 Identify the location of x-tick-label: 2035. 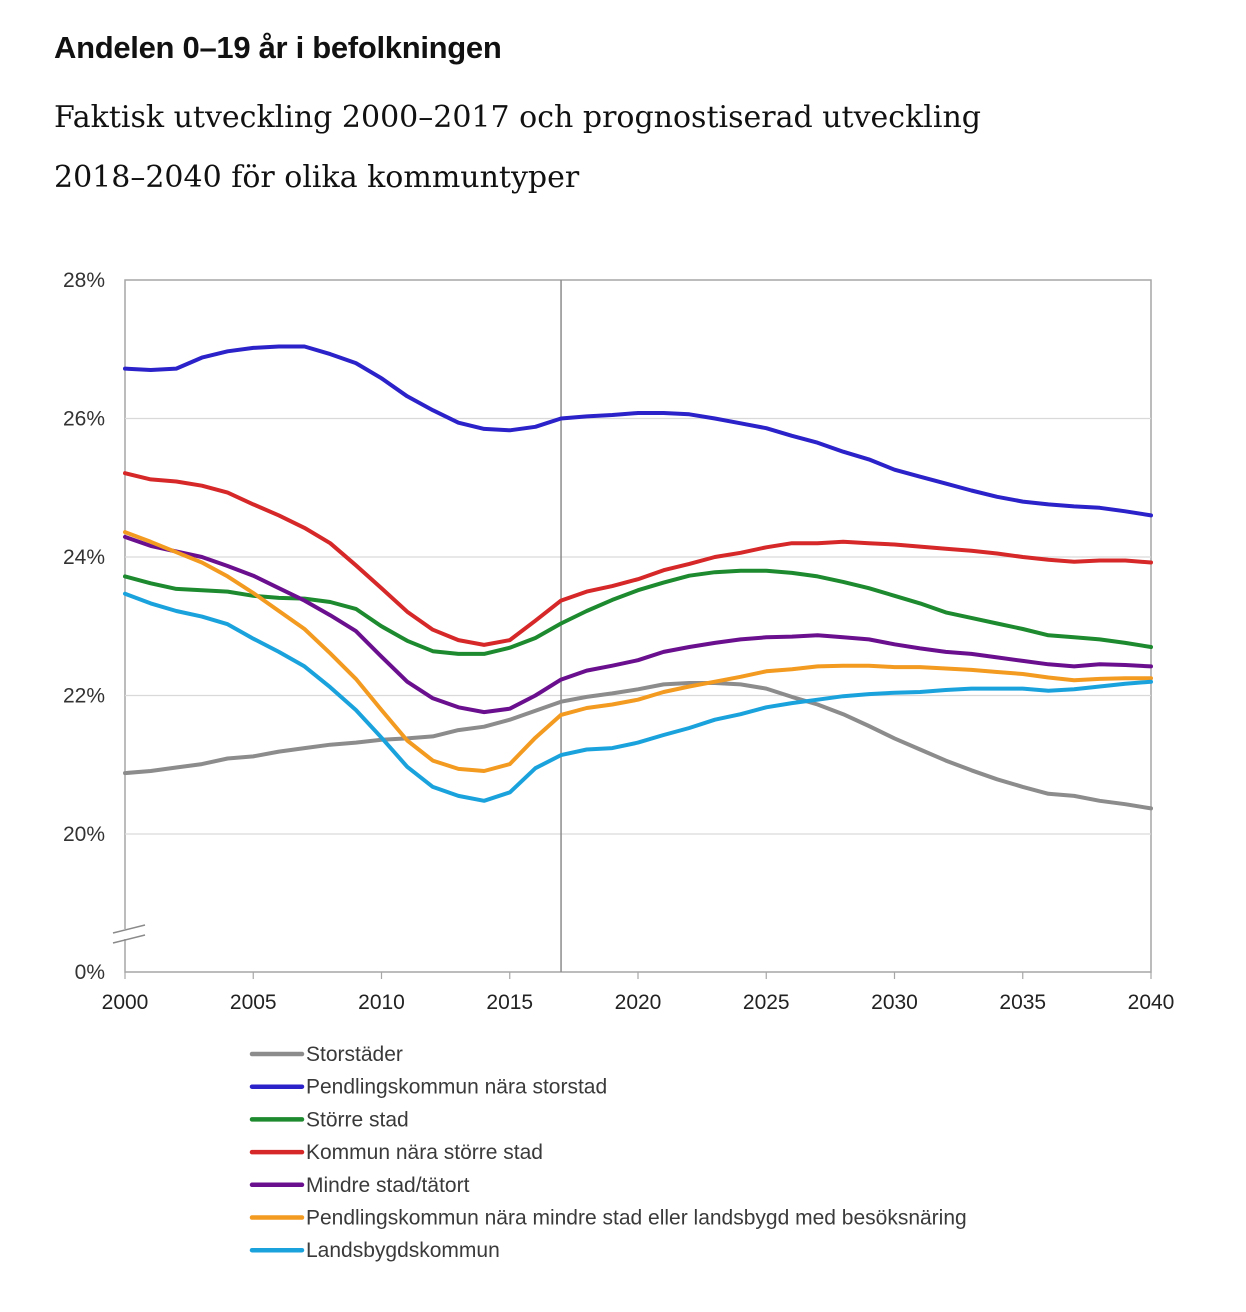
(1022, 1002).